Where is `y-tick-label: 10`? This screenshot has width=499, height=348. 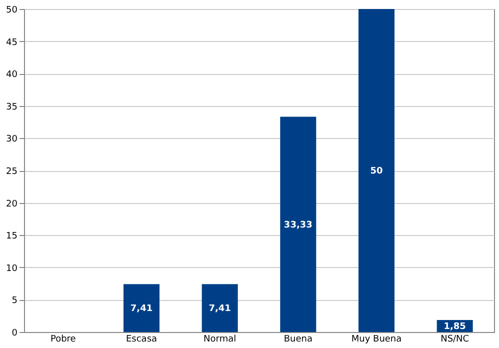 y-tick-label: 10 is located at coordinates (12, 269).